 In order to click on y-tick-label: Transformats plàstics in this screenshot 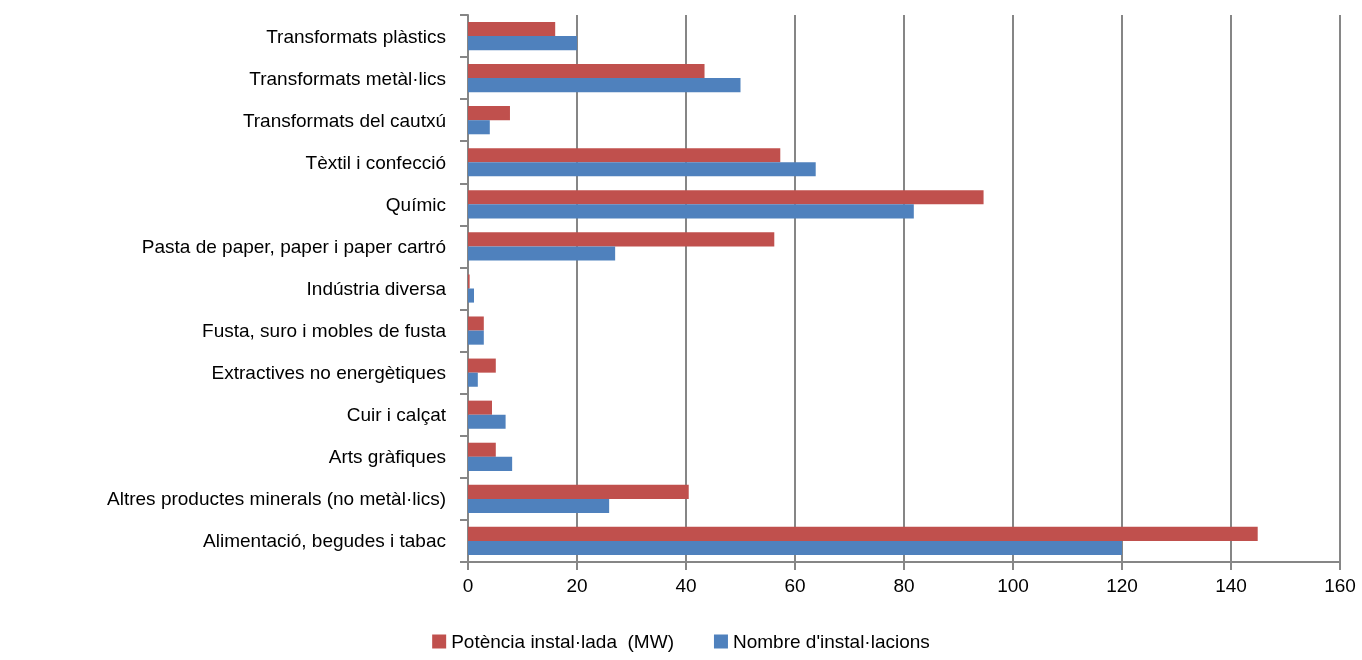, I will do `click(356, 36)`.